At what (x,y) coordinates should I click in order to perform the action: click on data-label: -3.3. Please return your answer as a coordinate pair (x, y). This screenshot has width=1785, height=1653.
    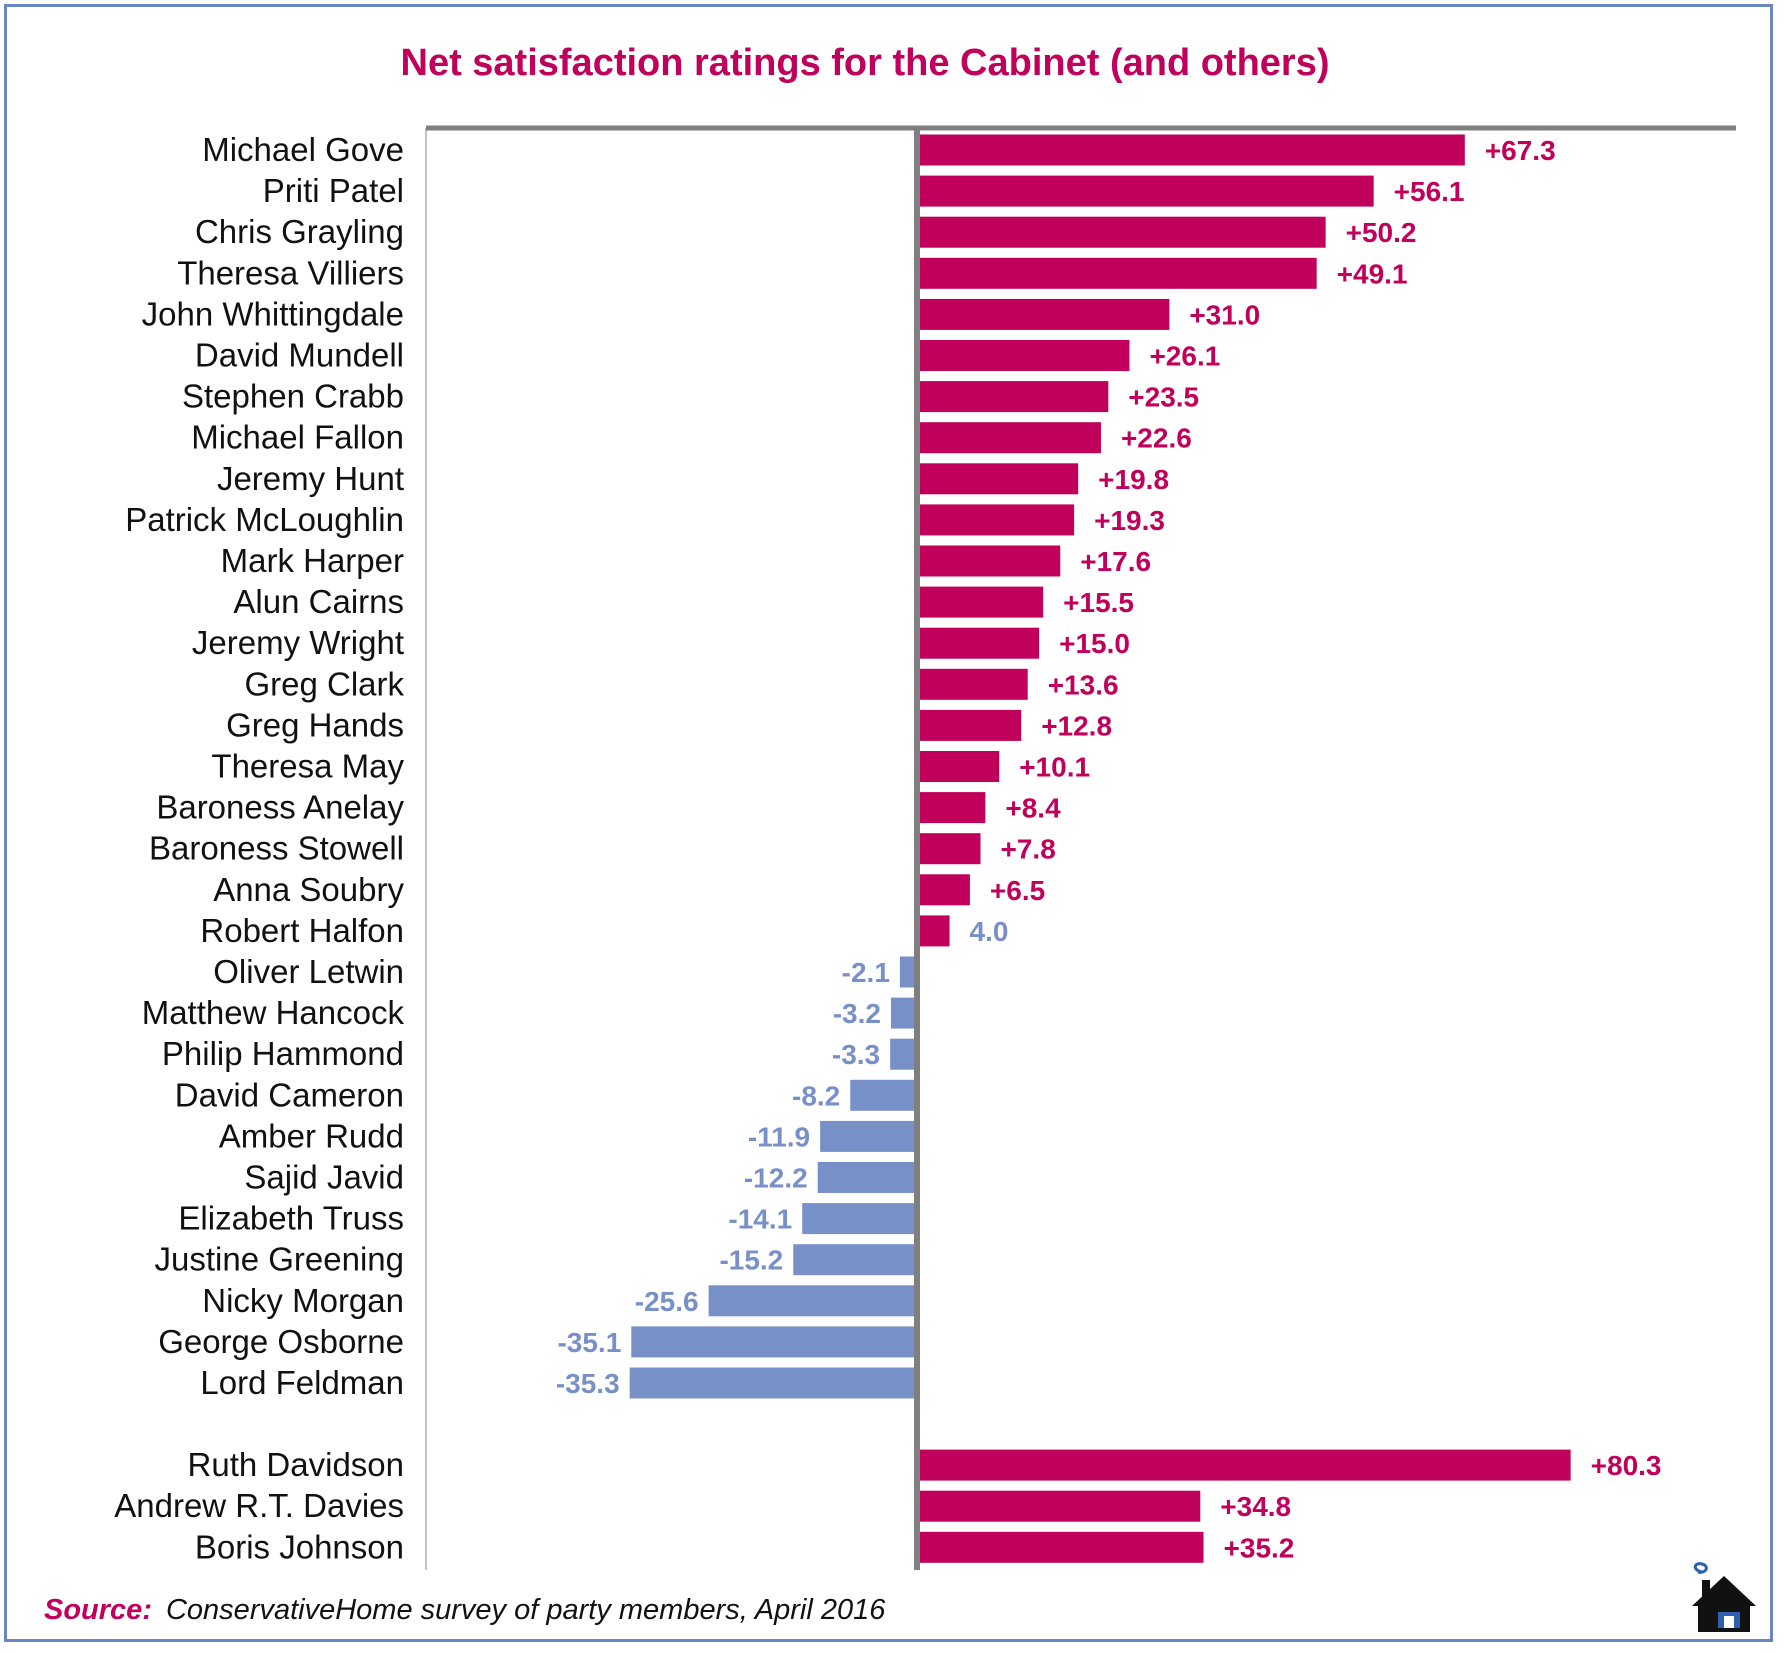
    Looking at the image, I should click on (856, 1054).